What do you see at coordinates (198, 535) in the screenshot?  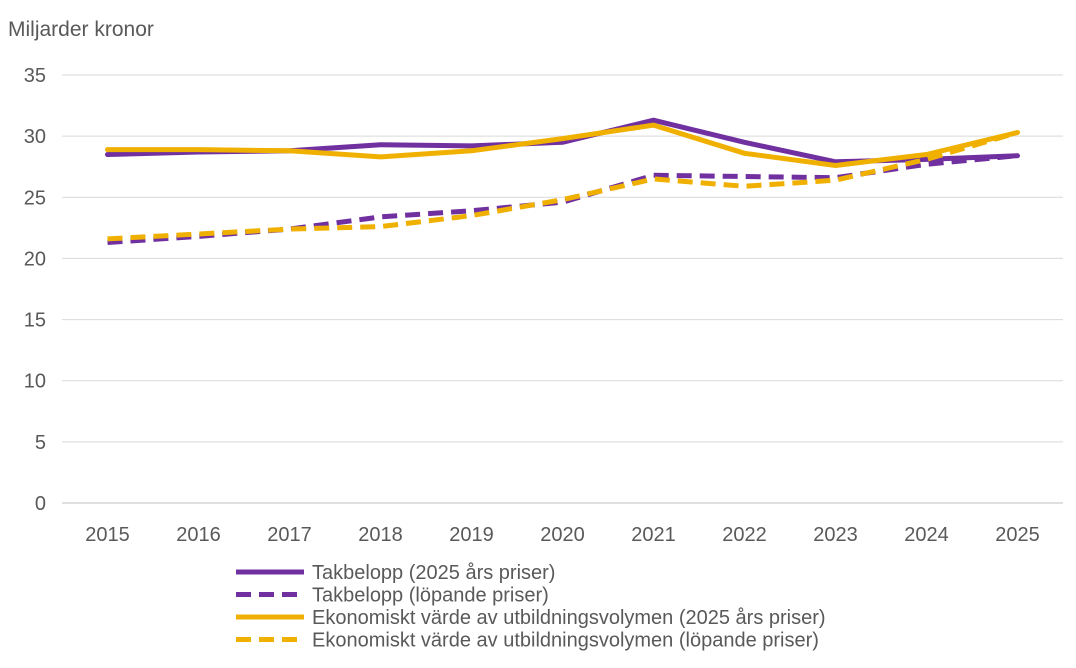 I see `x-tick-label: 2016` at bounding box center [198, 535].